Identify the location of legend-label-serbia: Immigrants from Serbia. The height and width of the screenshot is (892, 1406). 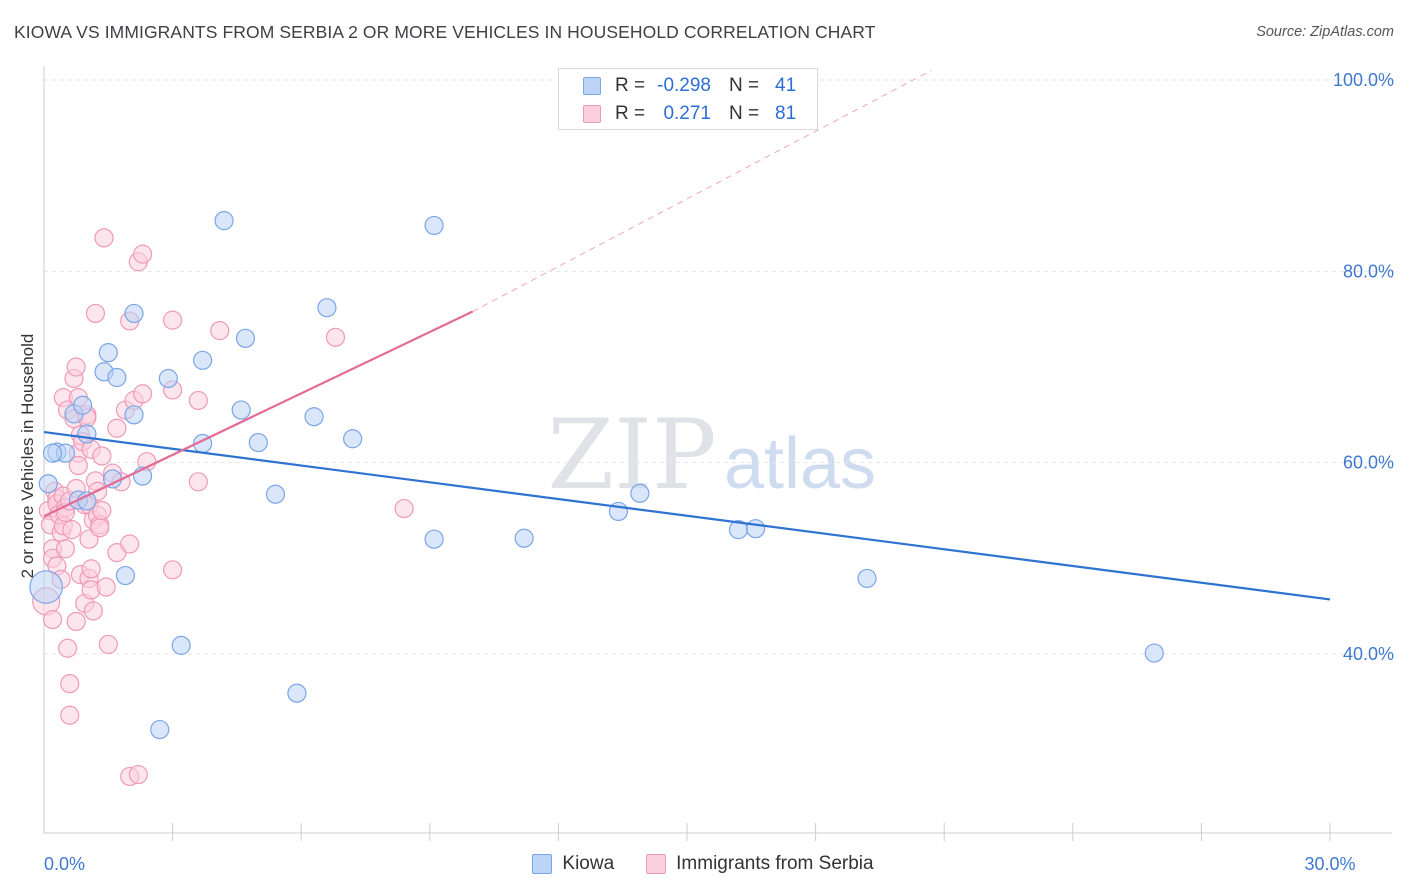
(775, 863).